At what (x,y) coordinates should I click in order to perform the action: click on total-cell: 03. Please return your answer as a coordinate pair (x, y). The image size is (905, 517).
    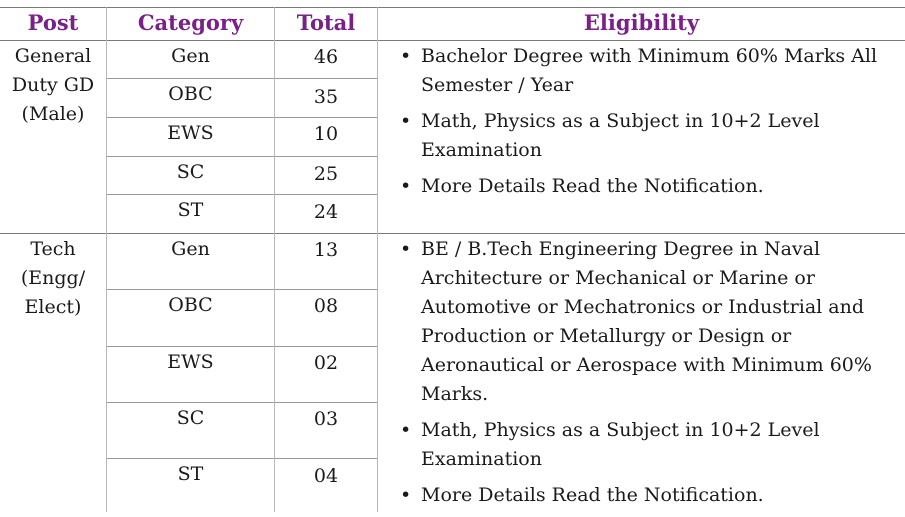
    Looking at the image, I should click on (326, 419).